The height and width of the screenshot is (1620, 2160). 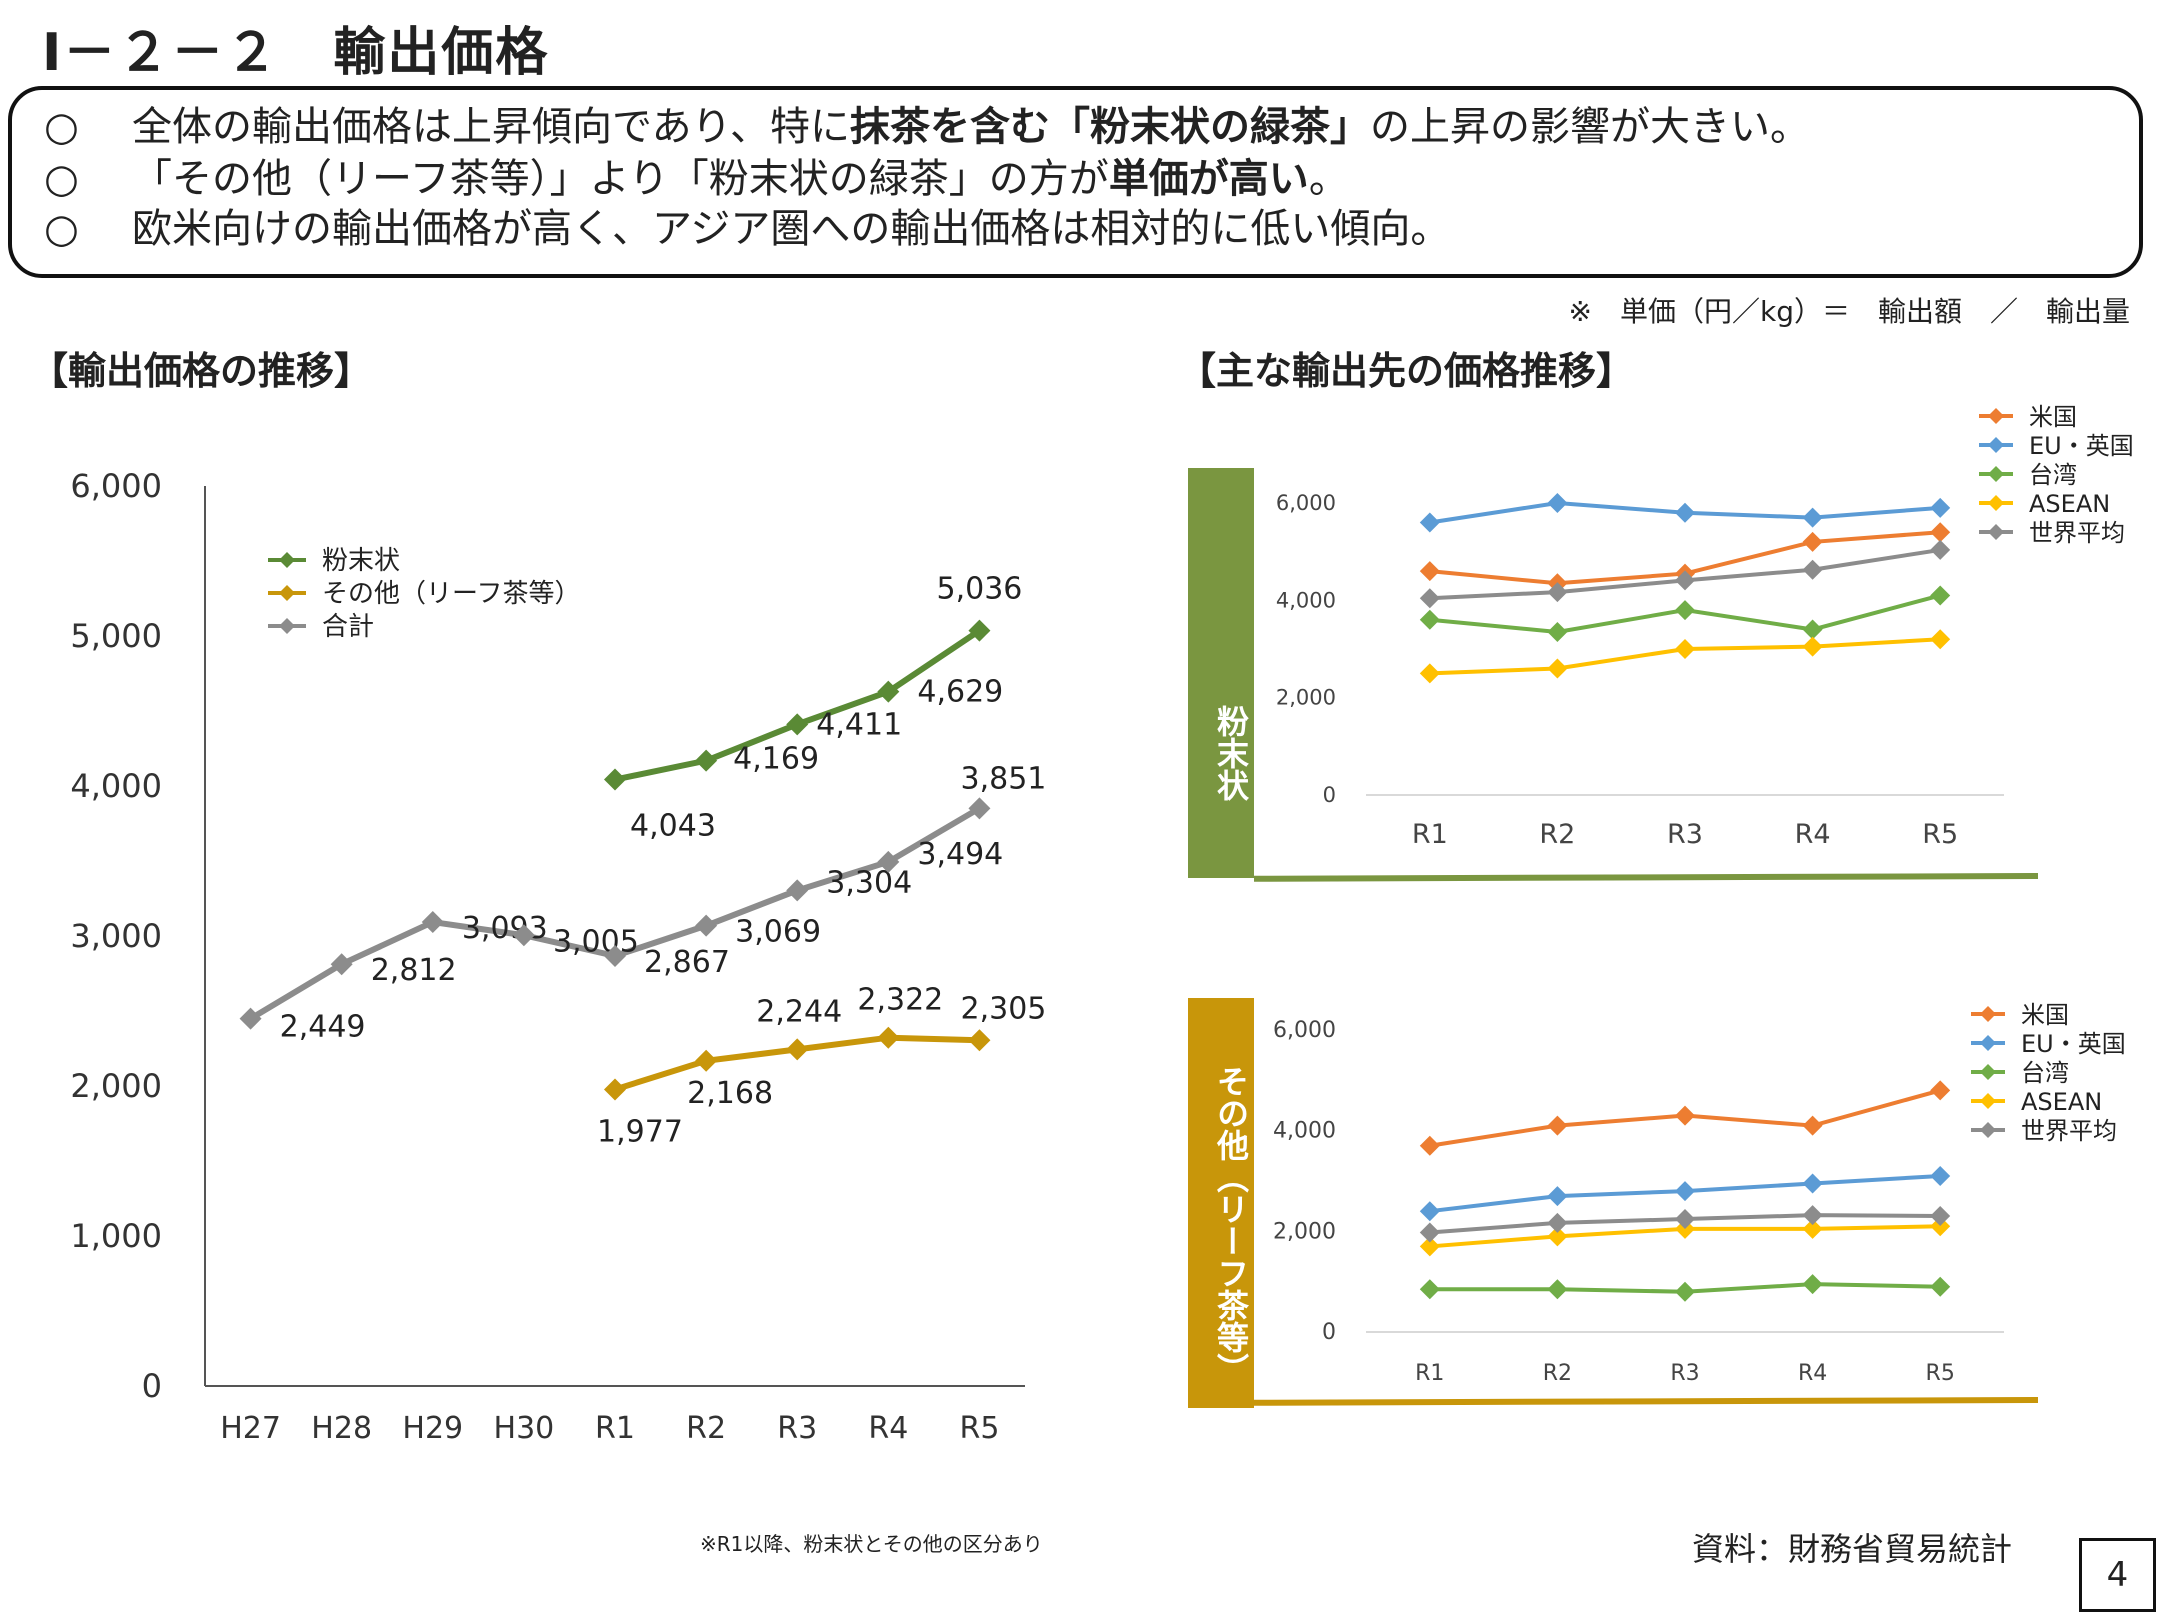 I want to click on x-tick-label: H27, so click(x=250, y=1428).